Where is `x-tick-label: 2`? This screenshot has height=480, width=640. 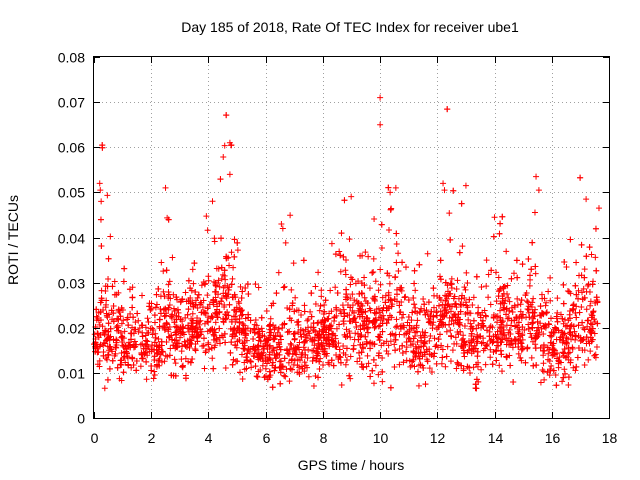
x-tick-label: 2 is located at coordinates (152, 438).